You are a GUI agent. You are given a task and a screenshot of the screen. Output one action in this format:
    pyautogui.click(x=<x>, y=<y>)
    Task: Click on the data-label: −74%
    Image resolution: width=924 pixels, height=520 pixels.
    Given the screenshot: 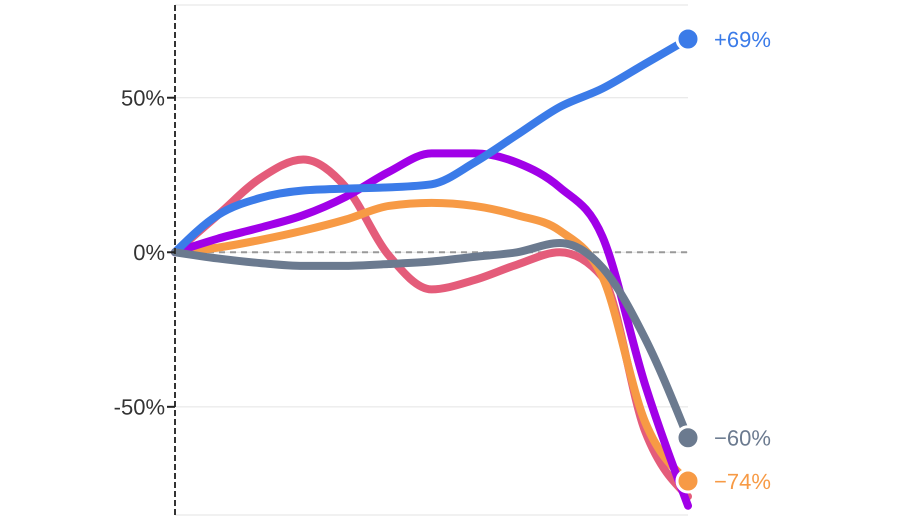 What is the action you would take?
    pyautogui.click(x=742, y=481)
    